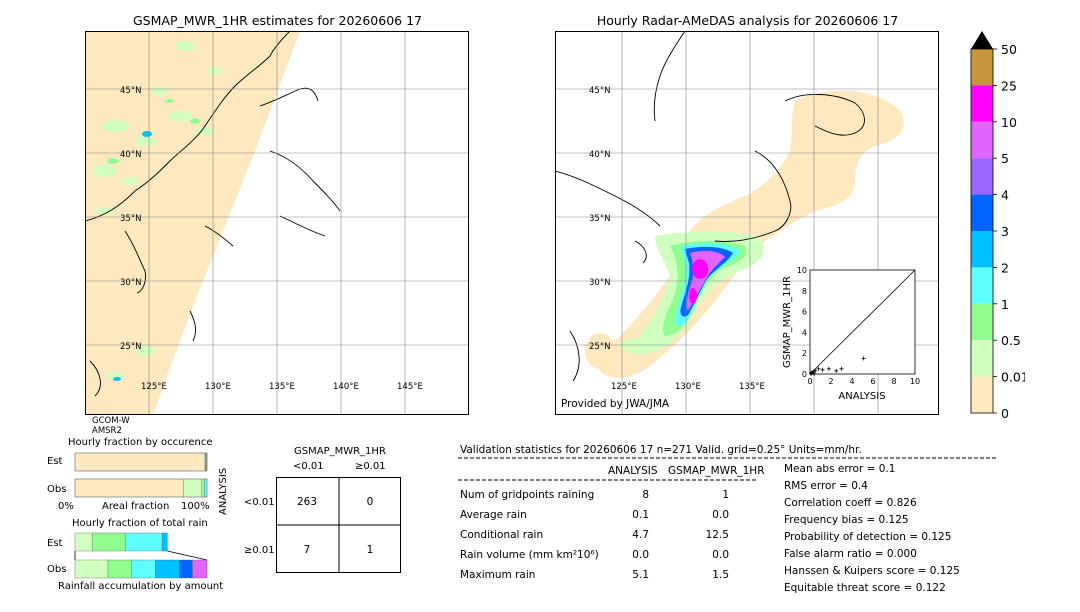 Image resolution: width=1080 pixels, height=612 pixels. What do you see at coordinates (498, 575) in the screenshot?
I see `stat-label: Maximum rain` at bounding box center [498, 575].